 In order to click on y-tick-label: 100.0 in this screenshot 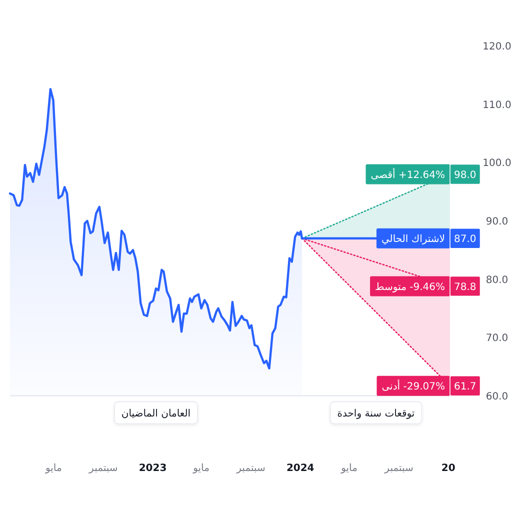, I will do `click(497, 164)`.